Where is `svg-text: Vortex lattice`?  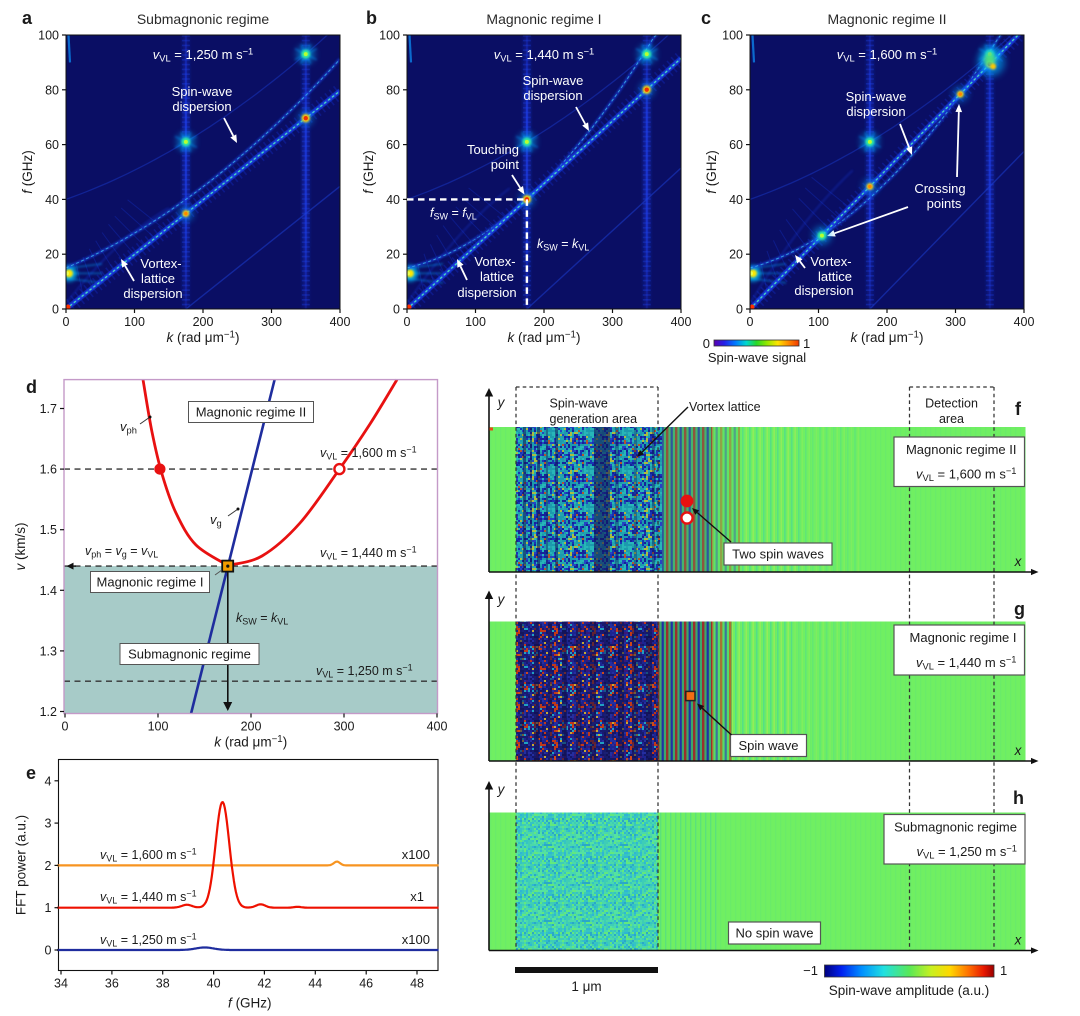
svg-text: Vortex lattice is located at coordinates (725, 407).